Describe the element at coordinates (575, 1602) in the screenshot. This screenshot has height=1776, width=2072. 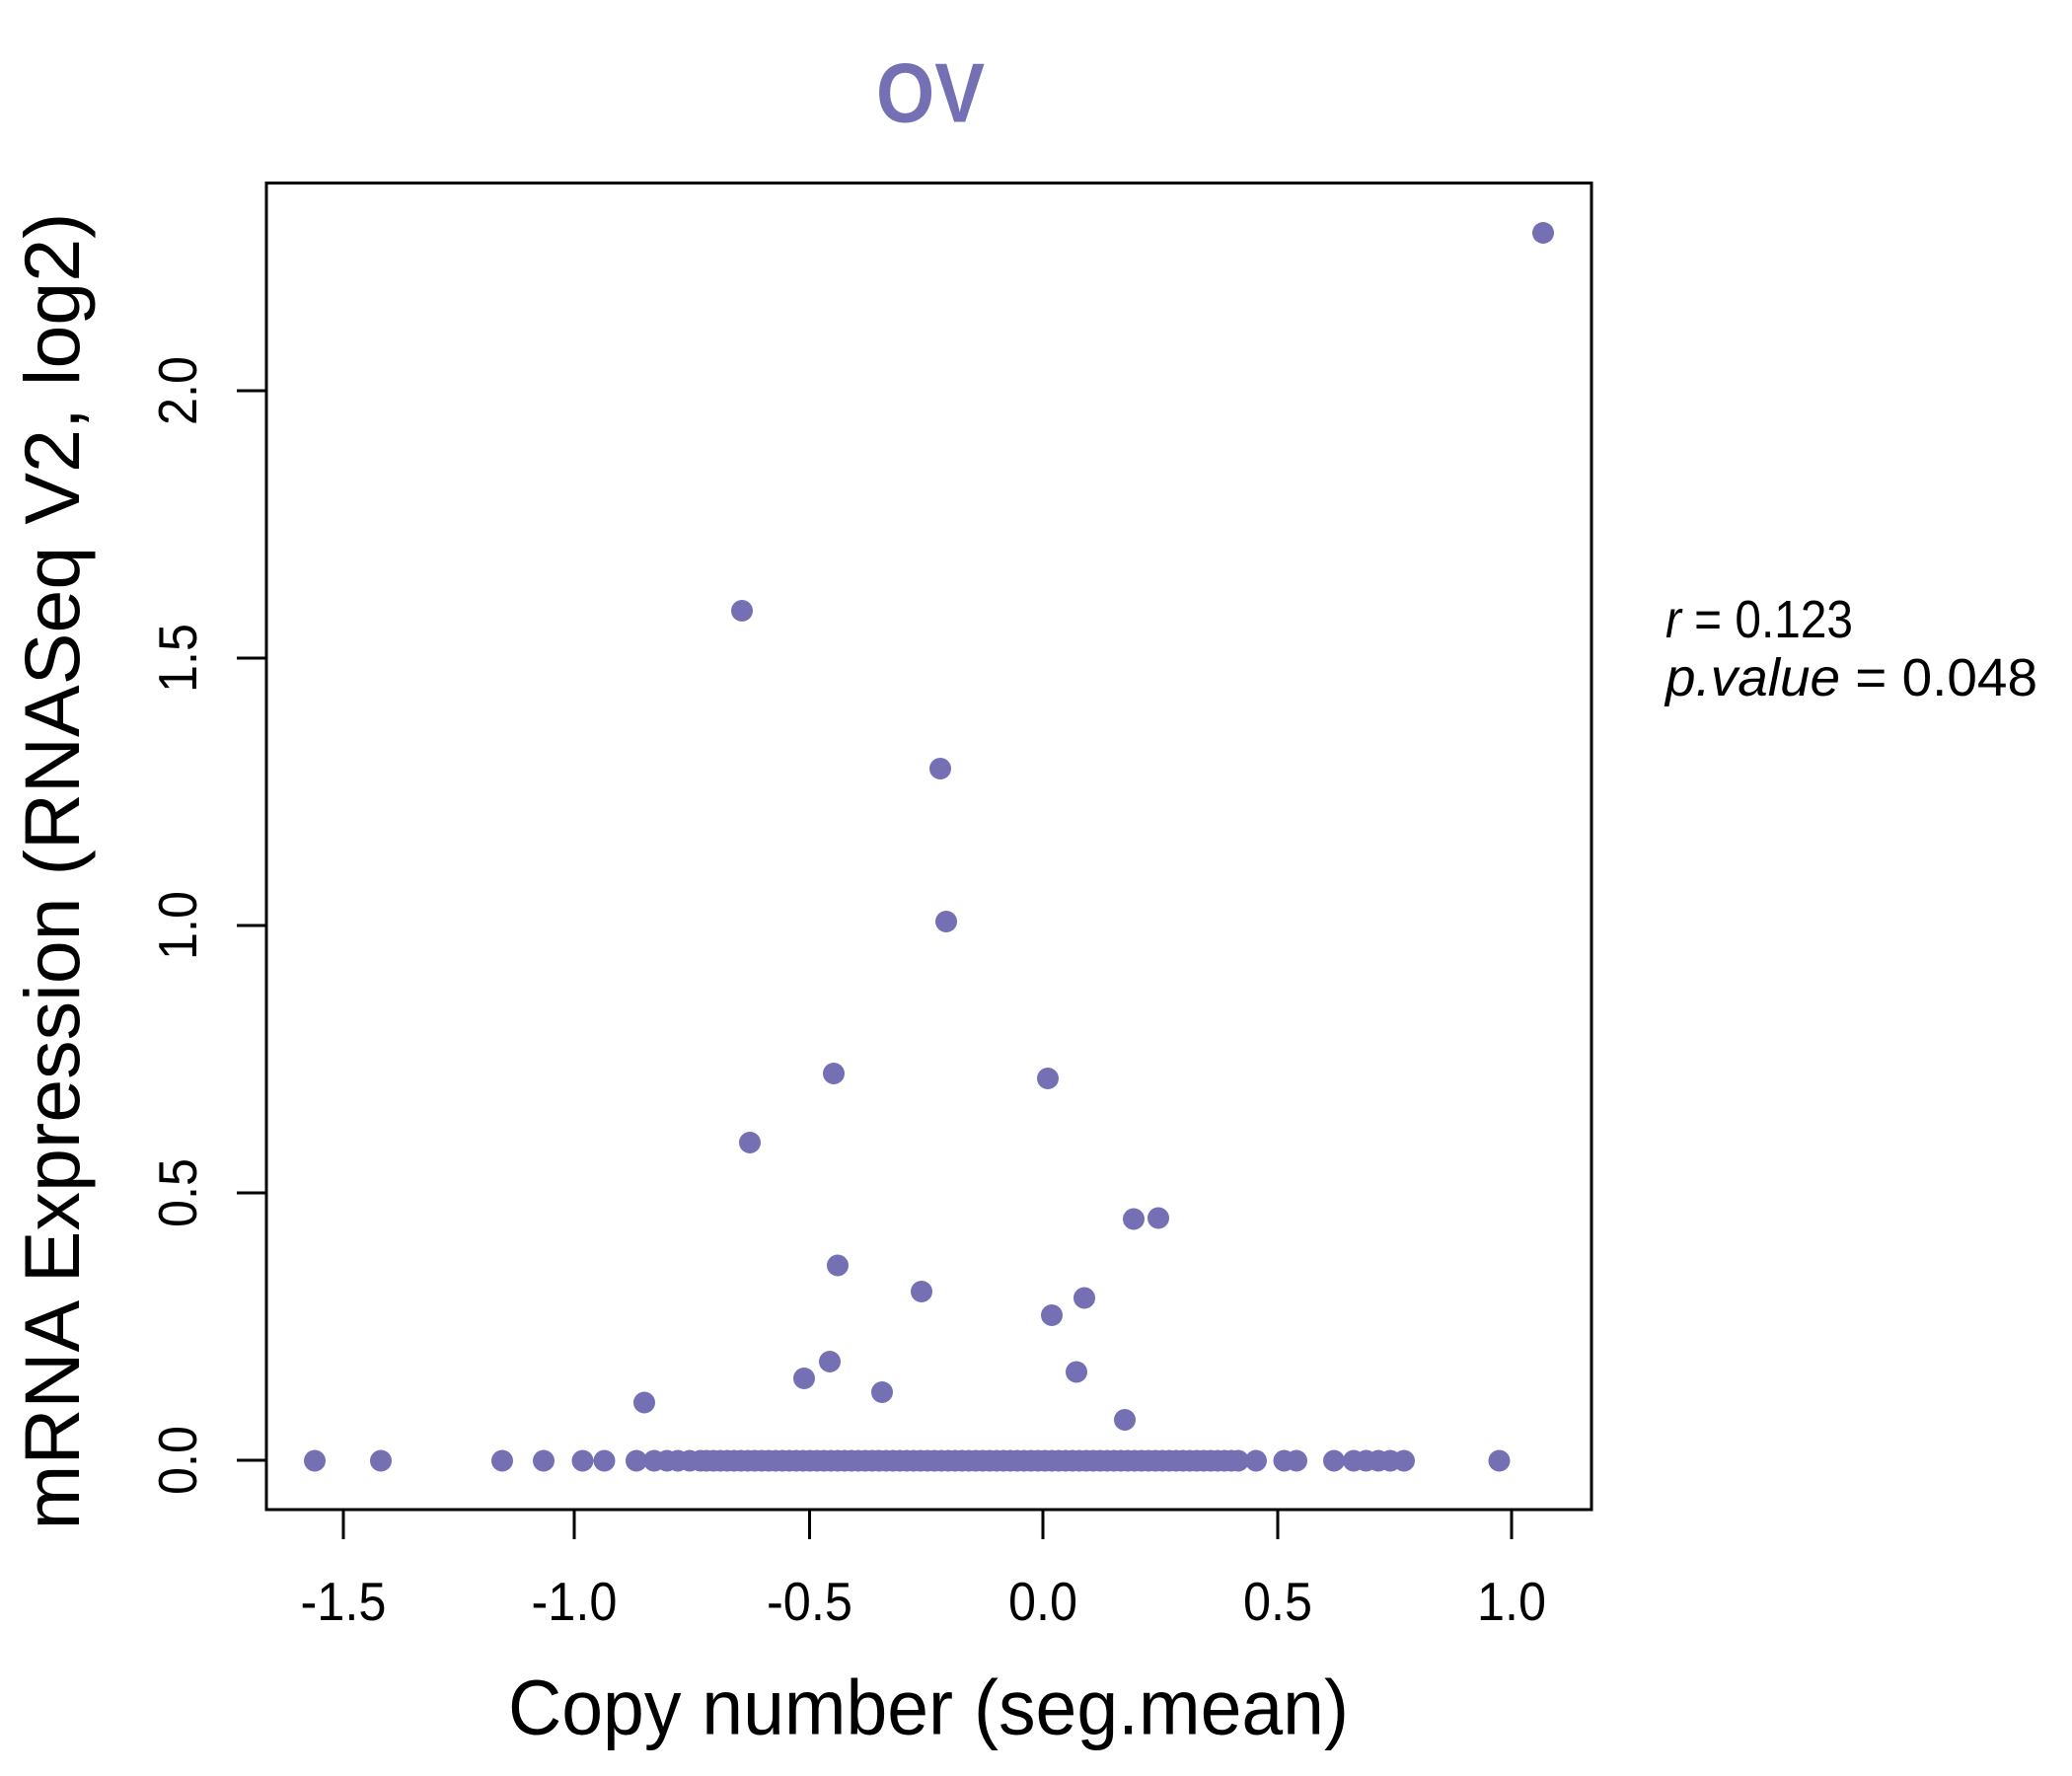
I see `svg-text: -1.0` at that location.